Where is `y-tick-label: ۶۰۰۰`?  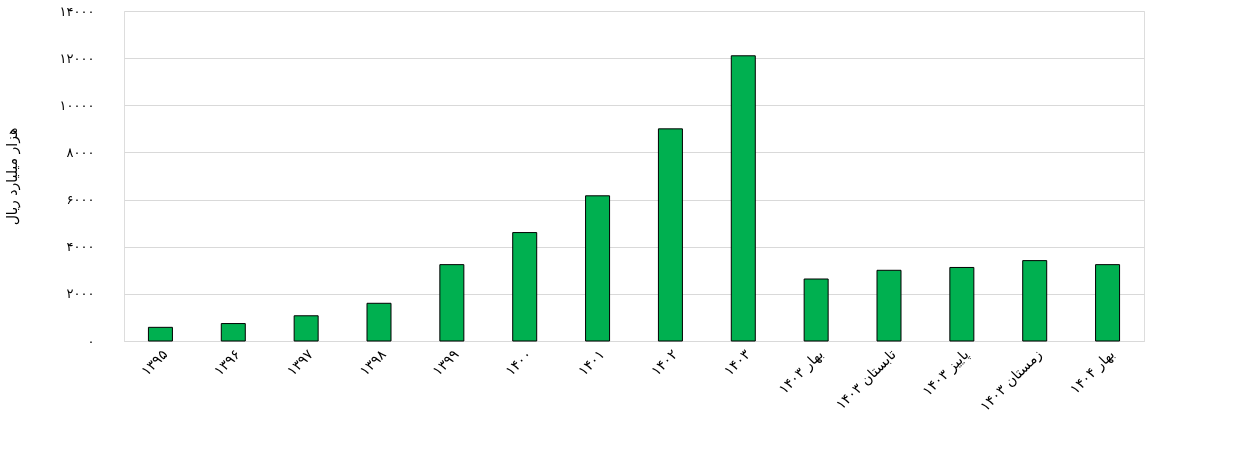 y-tick-label: ۶۰۰۰ is located at coordinates (80, 200).